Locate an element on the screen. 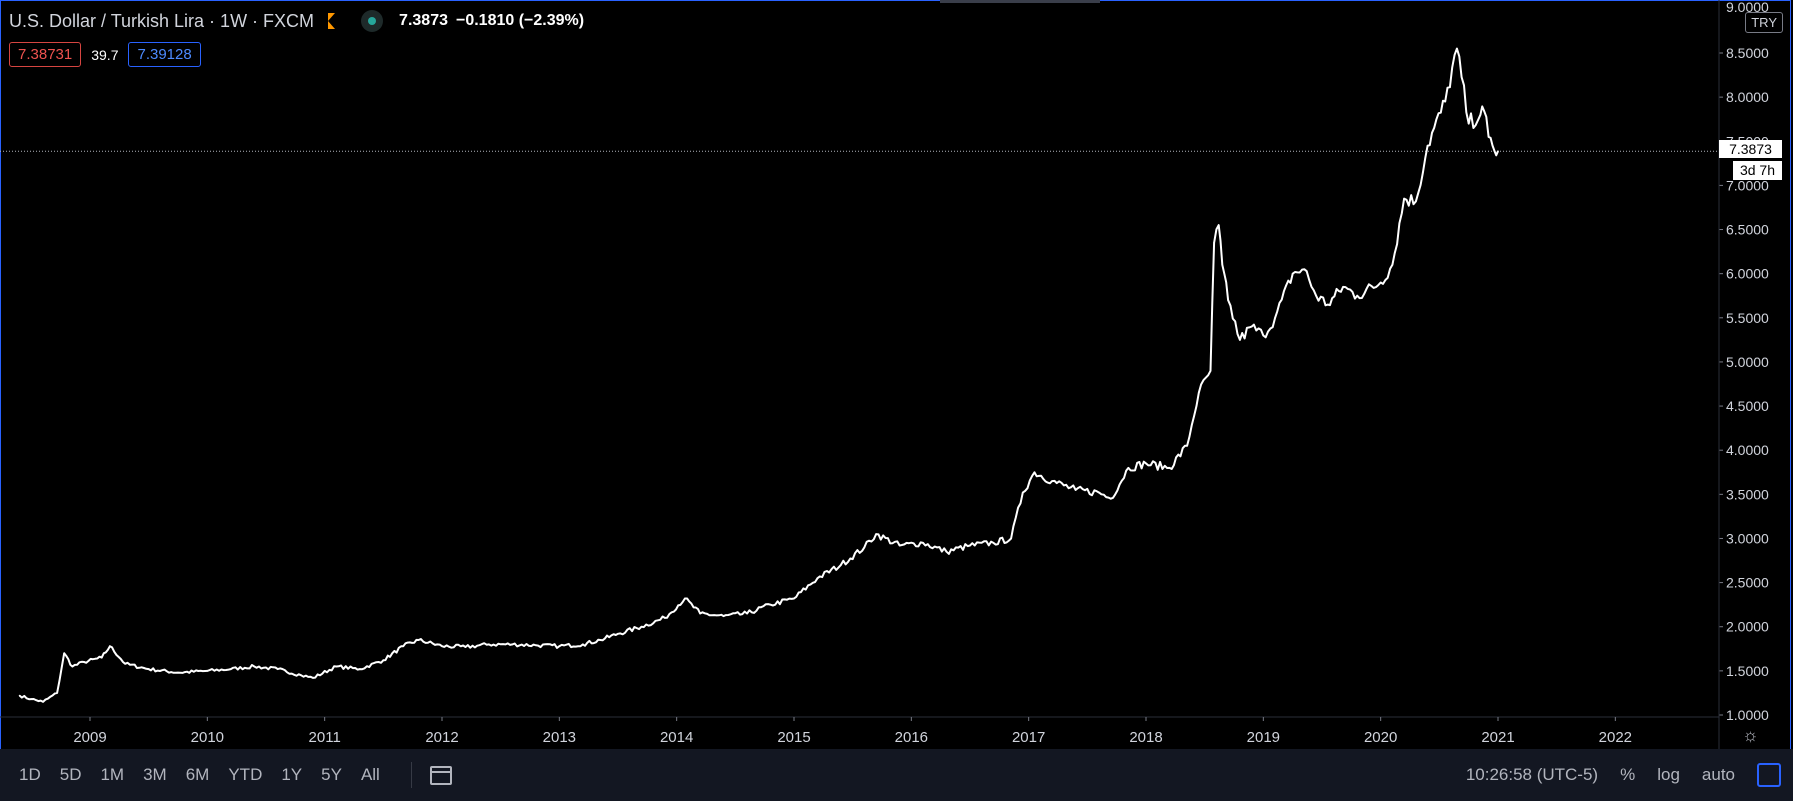 The image size is (1793, 801). auto-toggle: auto is located at coordinates (1718, 774).